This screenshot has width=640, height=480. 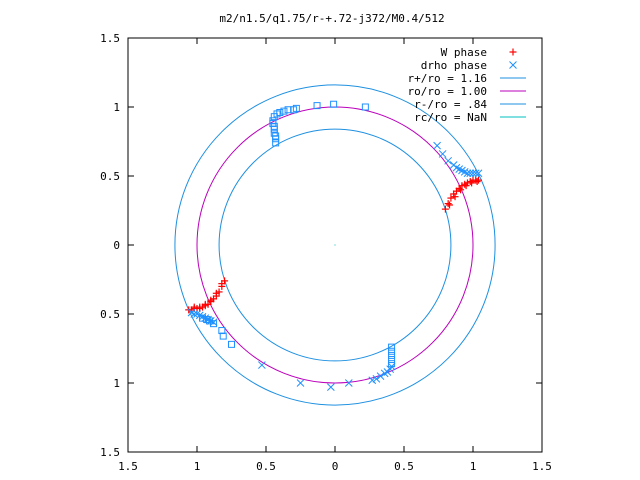 I want to click on legend-label: W phase, so click(x=464, y=52).